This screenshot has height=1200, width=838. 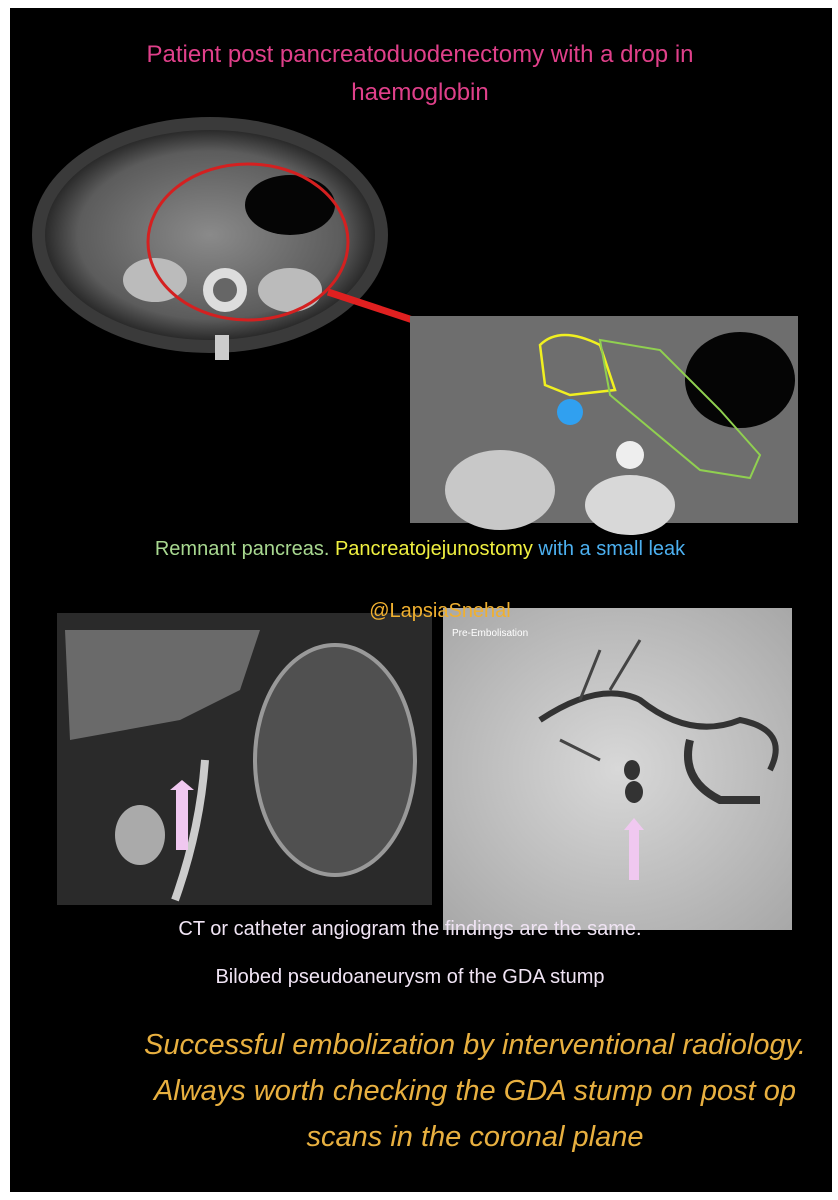 What do you see at coordinates (612, 549) in the screenshot?
I see `caption-leak: with a small leak` at bounding box center [612, 549].